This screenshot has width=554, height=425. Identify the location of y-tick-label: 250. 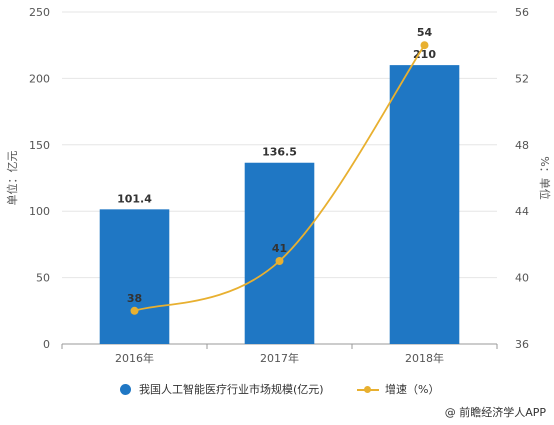
(39, 12).